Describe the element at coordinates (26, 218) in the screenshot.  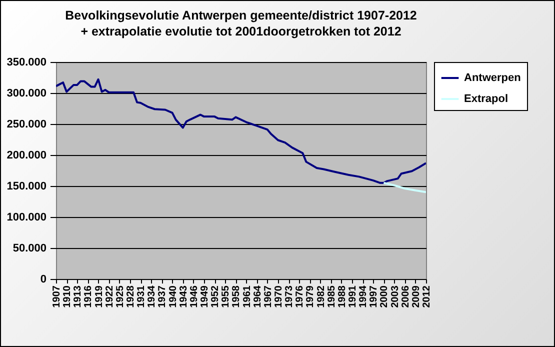
I see `y-tick-label: 100.000` at that location.